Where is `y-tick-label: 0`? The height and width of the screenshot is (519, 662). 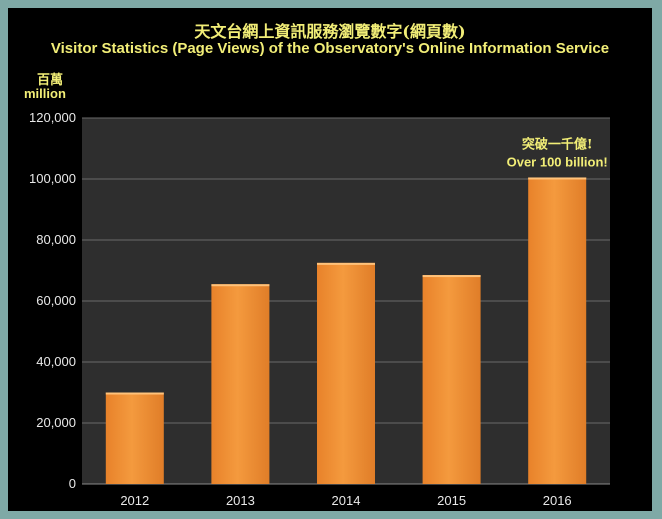 y-tick-label: 0 is located at coordinates (72, 483).